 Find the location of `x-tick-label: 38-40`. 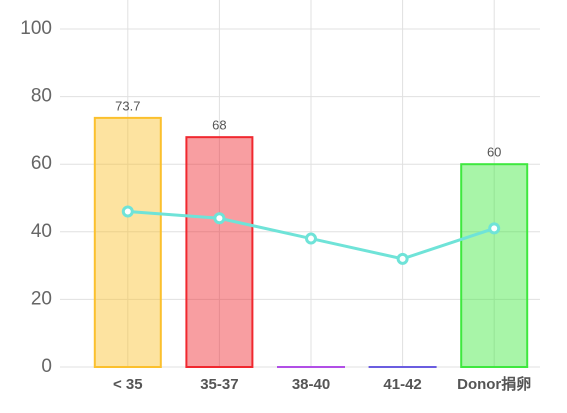

x-tick-label: 38-40 is located at coordinates (311, 384).